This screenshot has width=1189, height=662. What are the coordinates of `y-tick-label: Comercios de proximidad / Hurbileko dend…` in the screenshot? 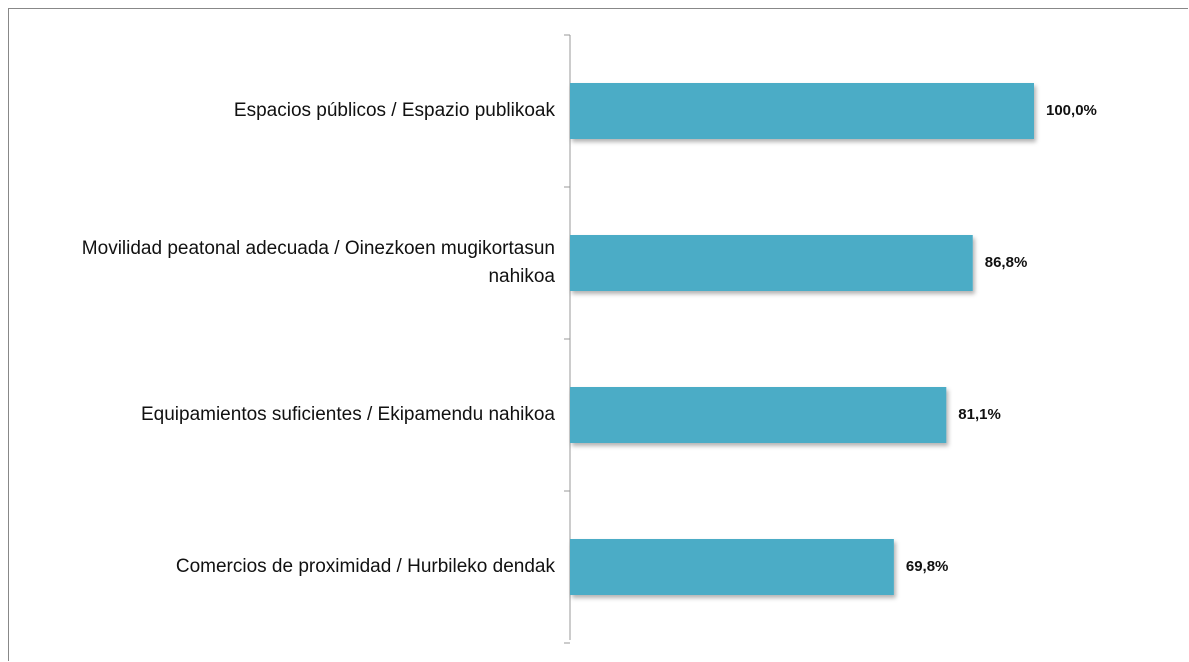 It's located at (365, 566).